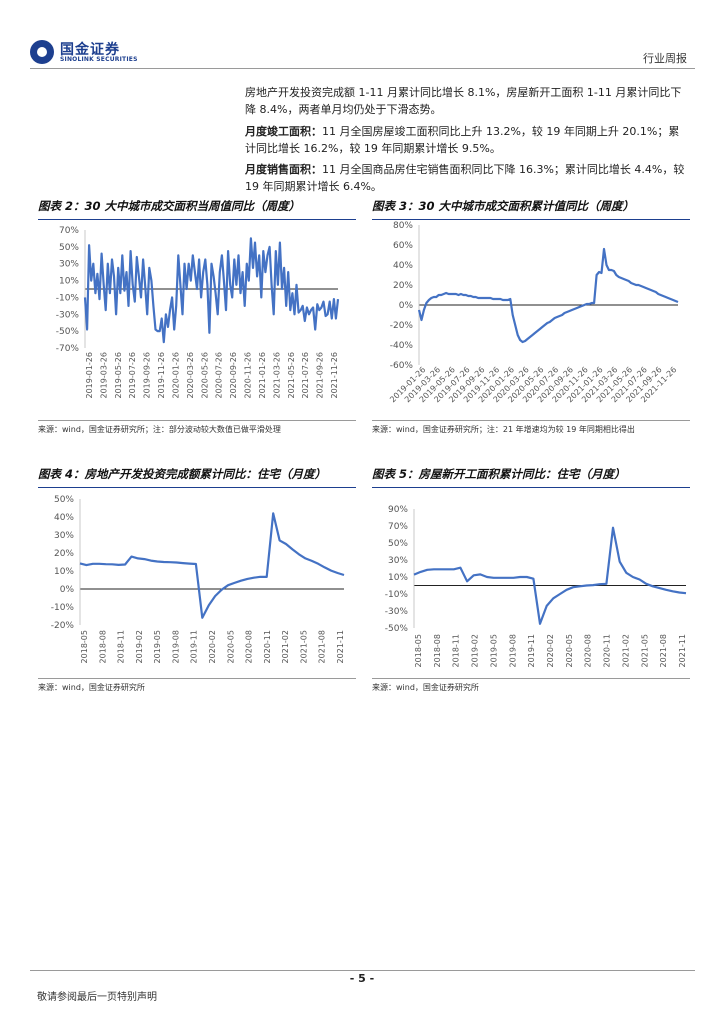 The height and width of the screenshot is (1024, 724). Describe the element at coordinates (42, 52) in the screenshot. I see `logo-icon` at that location.